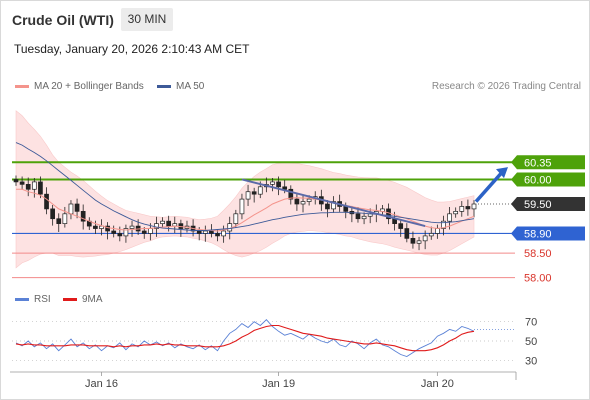 Image resolution: width=590 pixels, height=400 pixels. I want to click on rsi-tick-30: 30, so click(531, 361).